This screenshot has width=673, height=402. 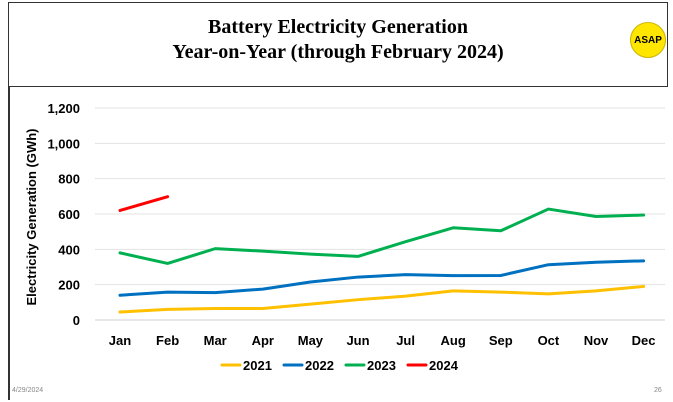 What do you see at coordinates (76, 320) in the screenshot?
I see `y-tick-0: 0` at bounding box center [76, 320].